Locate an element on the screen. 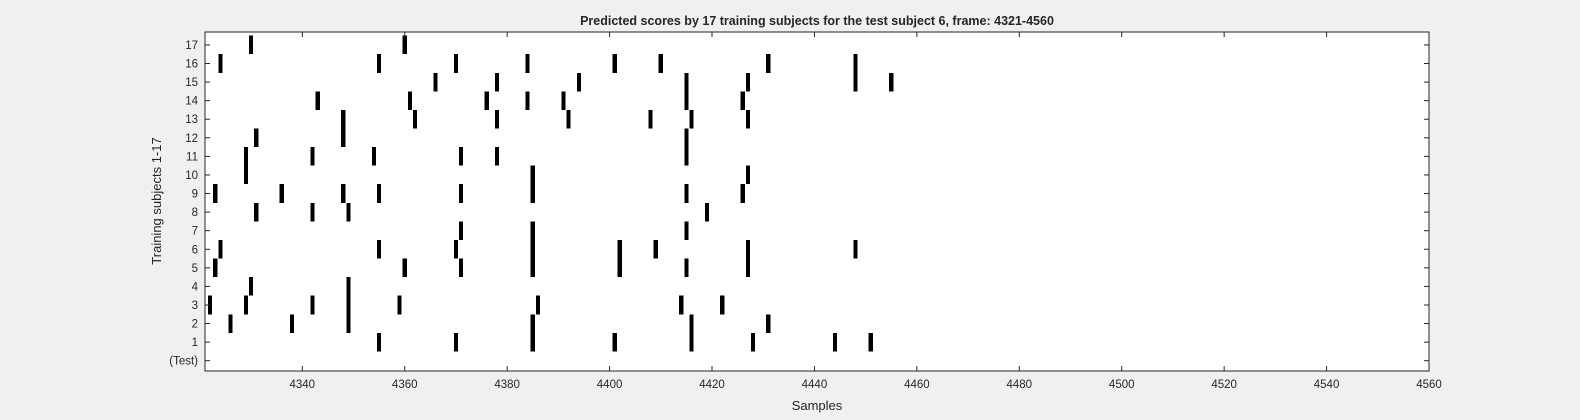 This screenshot has width=1580, height=420. x-tick-label: 4520 is located at coordinates (1224, 385).